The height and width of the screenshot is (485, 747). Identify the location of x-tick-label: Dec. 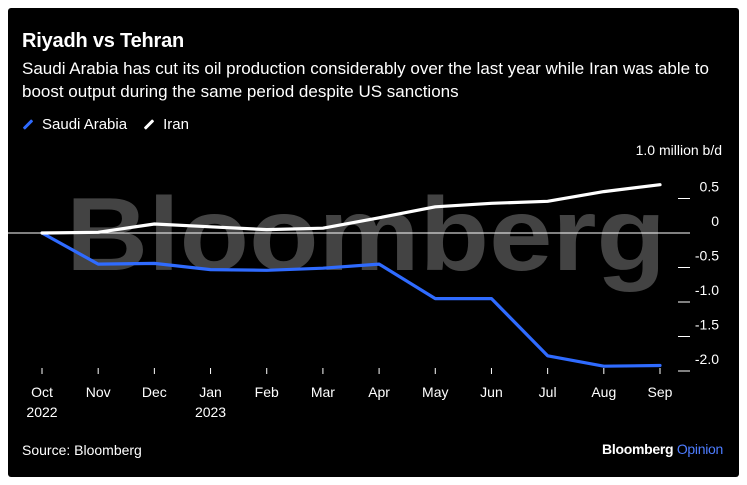
(154, 392).